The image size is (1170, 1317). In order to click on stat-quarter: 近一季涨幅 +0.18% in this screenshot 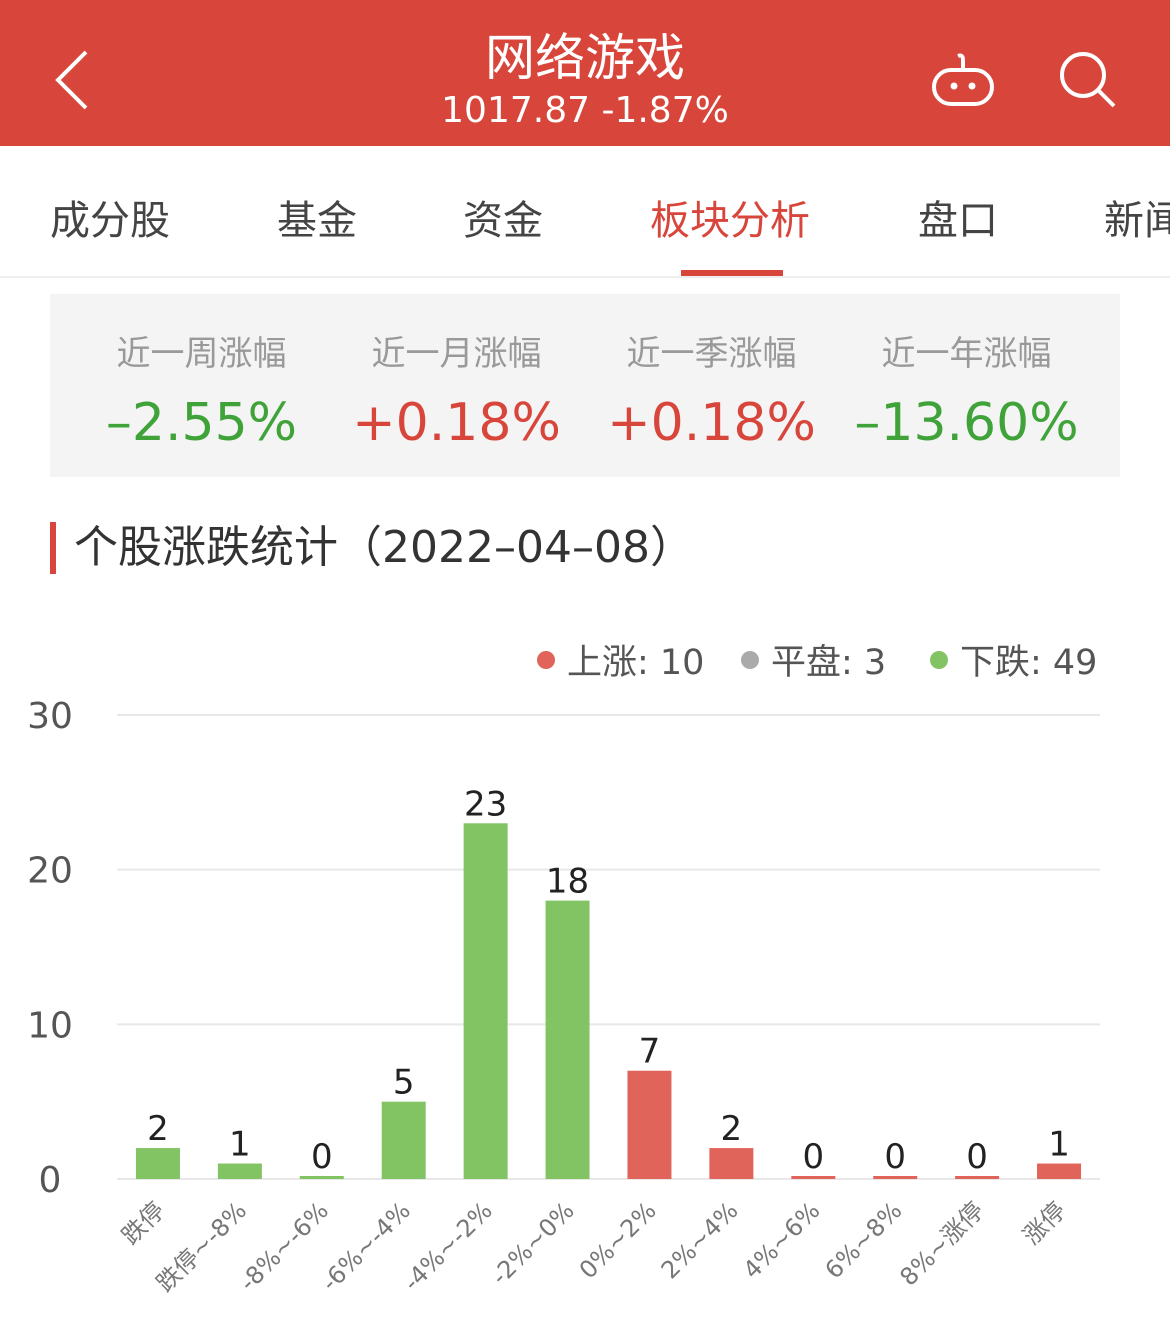, I will do `click(711, 389)`.